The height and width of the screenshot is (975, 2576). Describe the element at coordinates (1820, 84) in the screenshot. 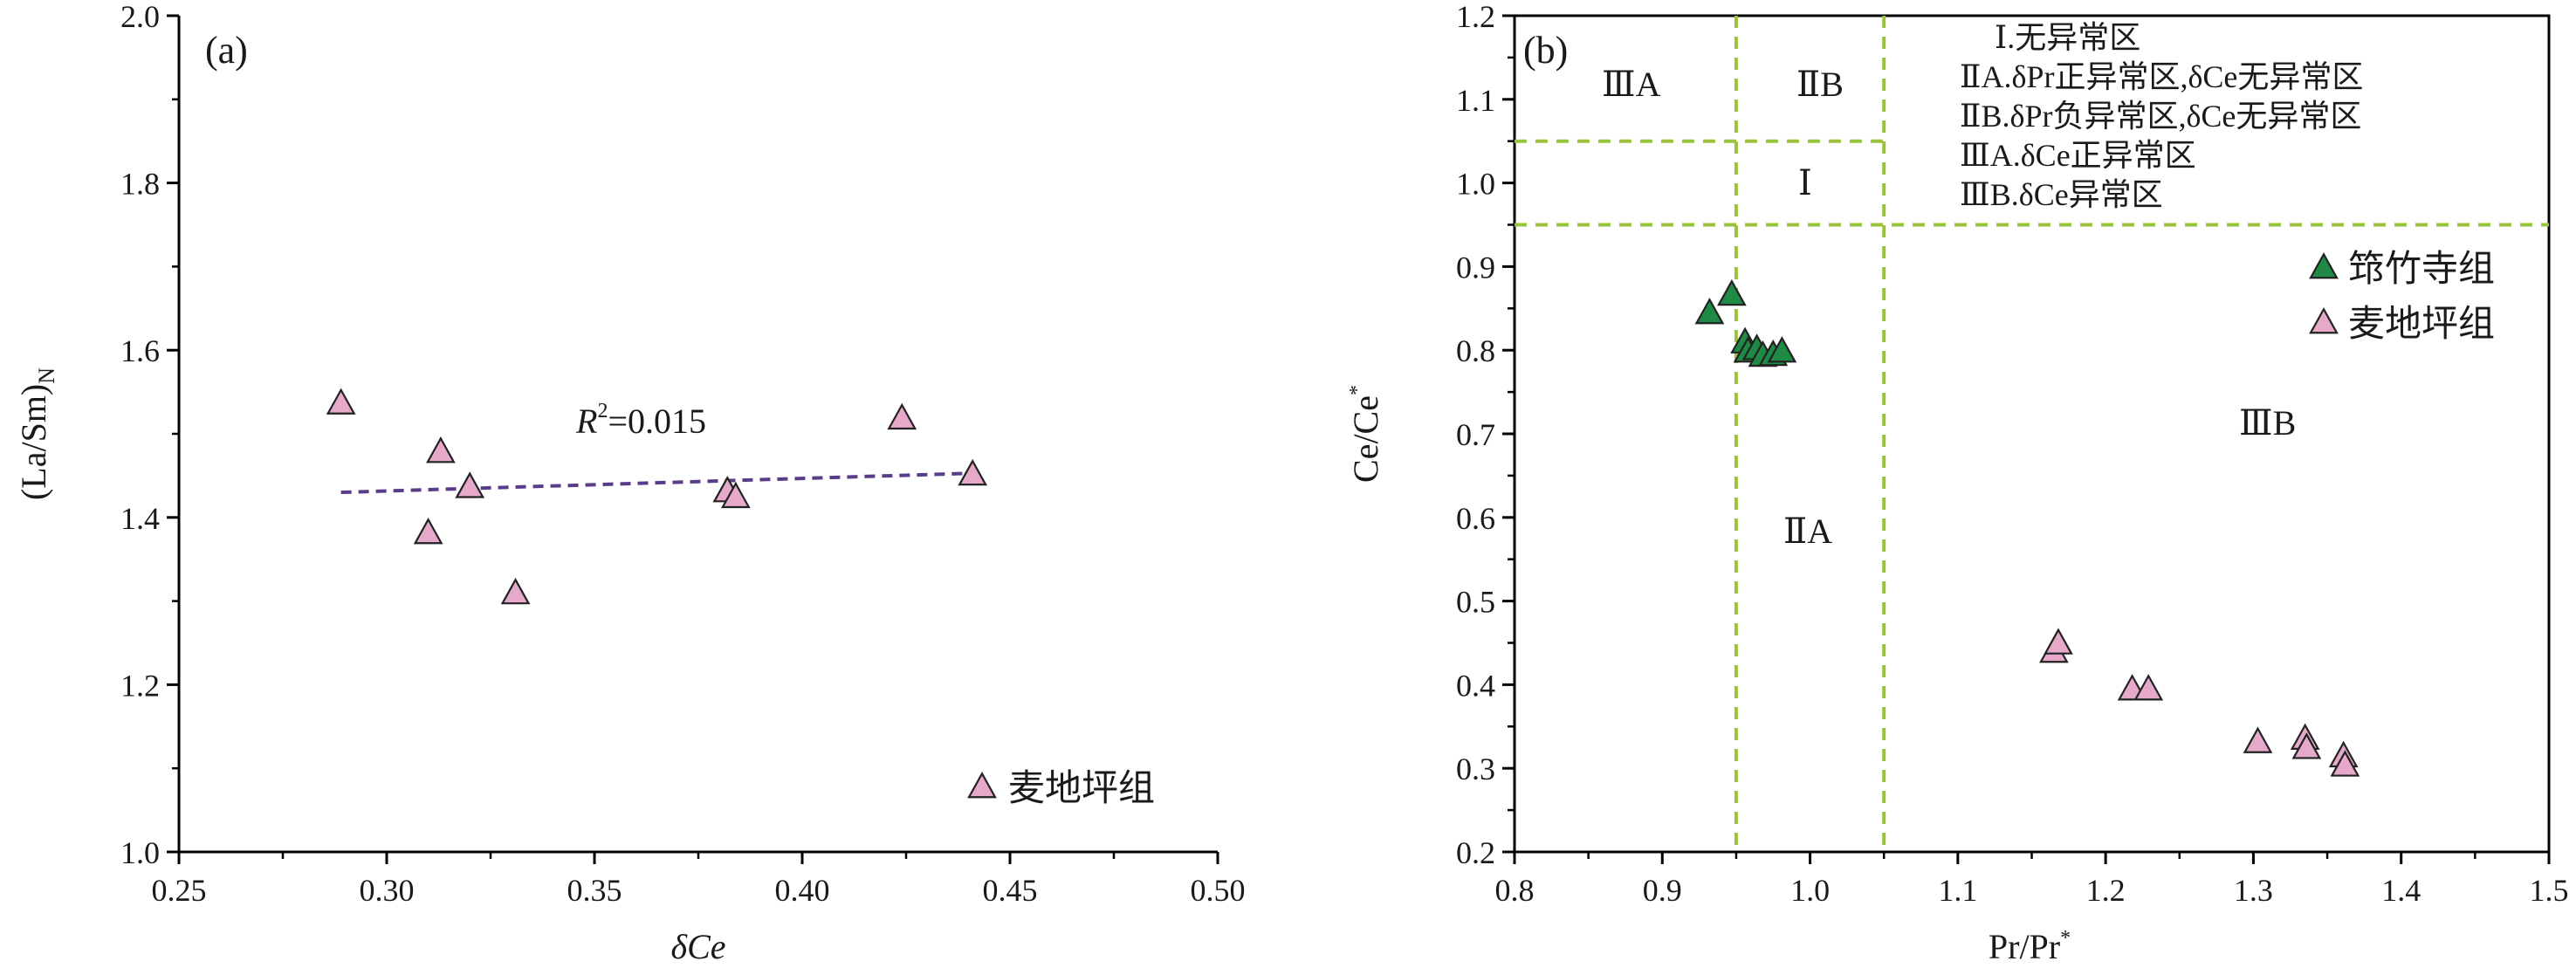

I see `region-label-ii-b: ⅡB` at that location.